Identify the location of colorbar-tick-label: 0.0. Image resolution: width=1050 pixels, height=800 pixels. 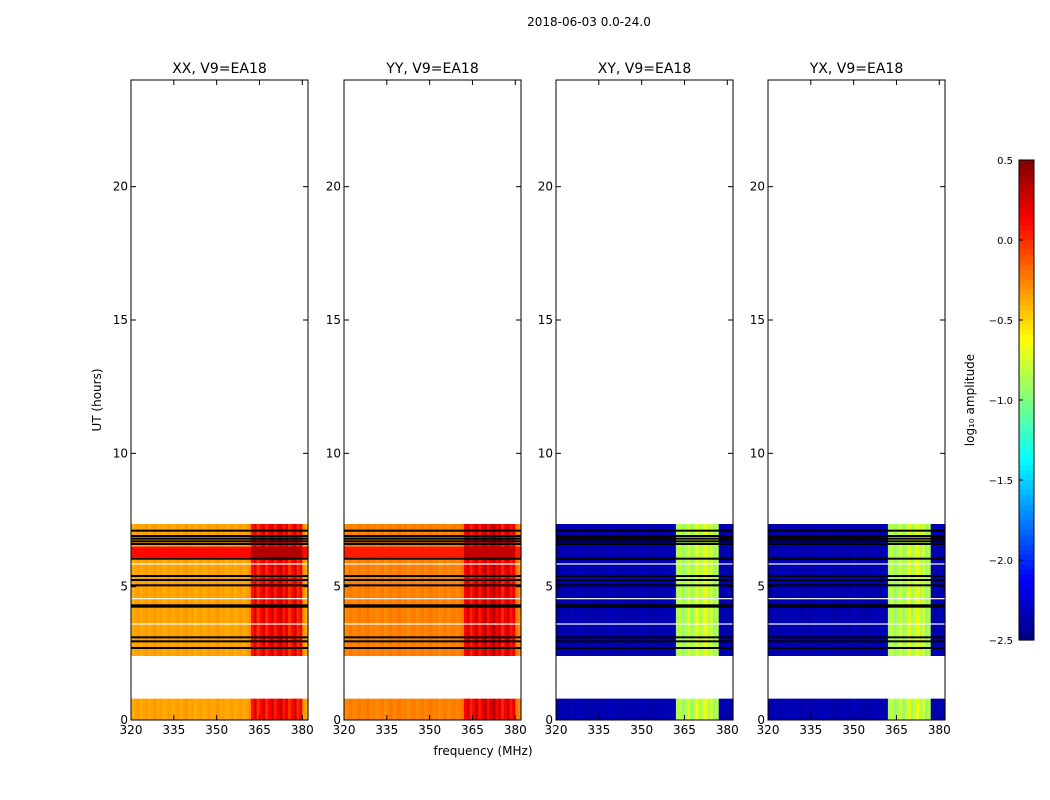
(1005, 241).